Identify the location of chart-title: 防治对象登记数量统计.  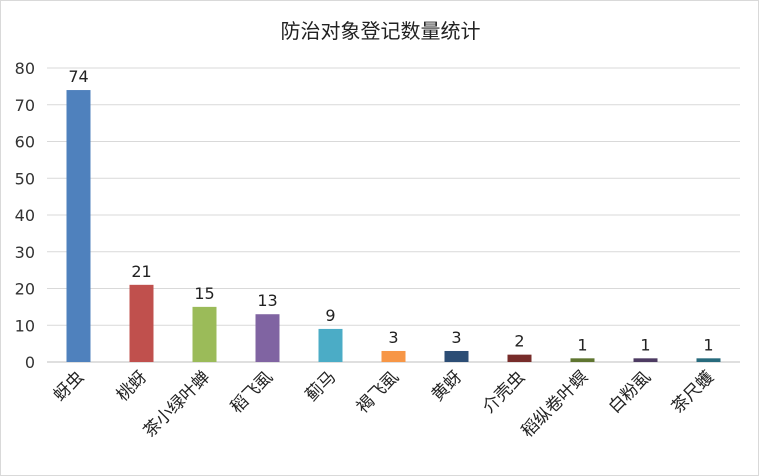
(380, 31).